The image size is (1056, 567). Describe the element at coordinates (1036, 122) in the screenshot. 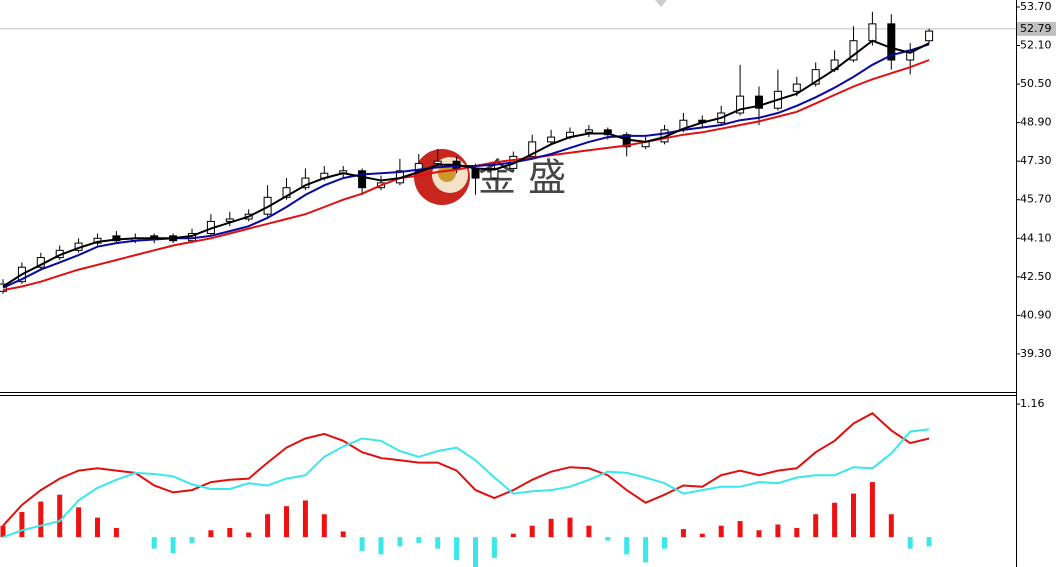

I see `y-tick-label: 48.90` at that location.